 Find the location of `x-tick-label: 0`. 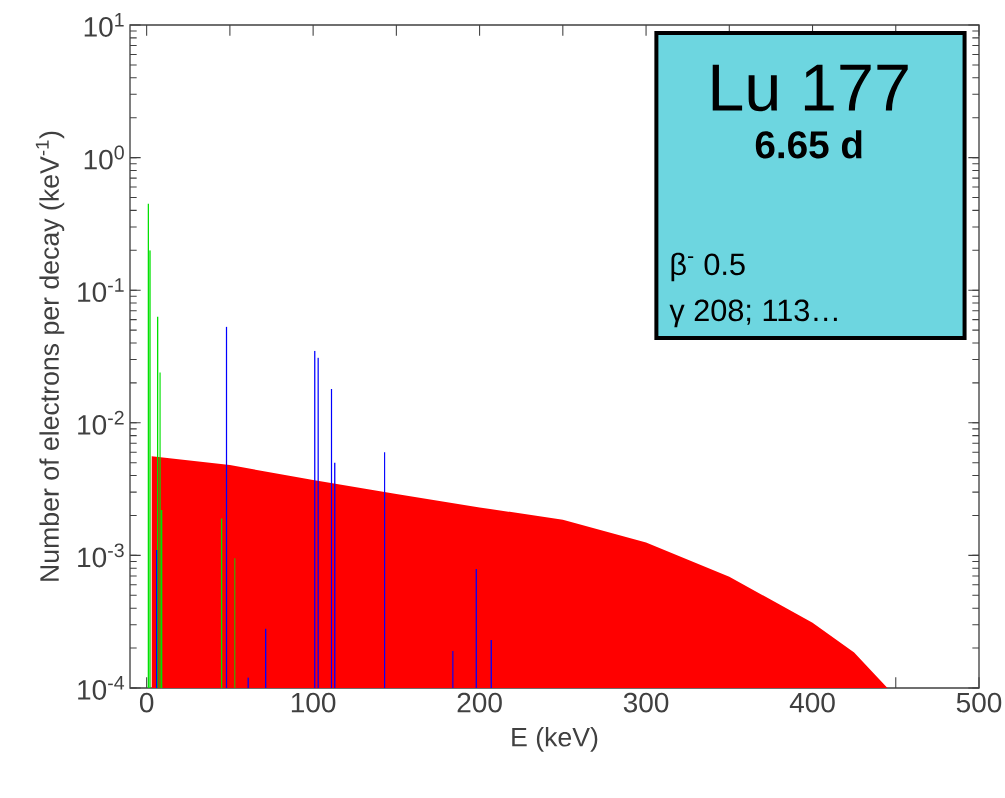

x-tick-label: 0 is located at coordinates (146, 702).